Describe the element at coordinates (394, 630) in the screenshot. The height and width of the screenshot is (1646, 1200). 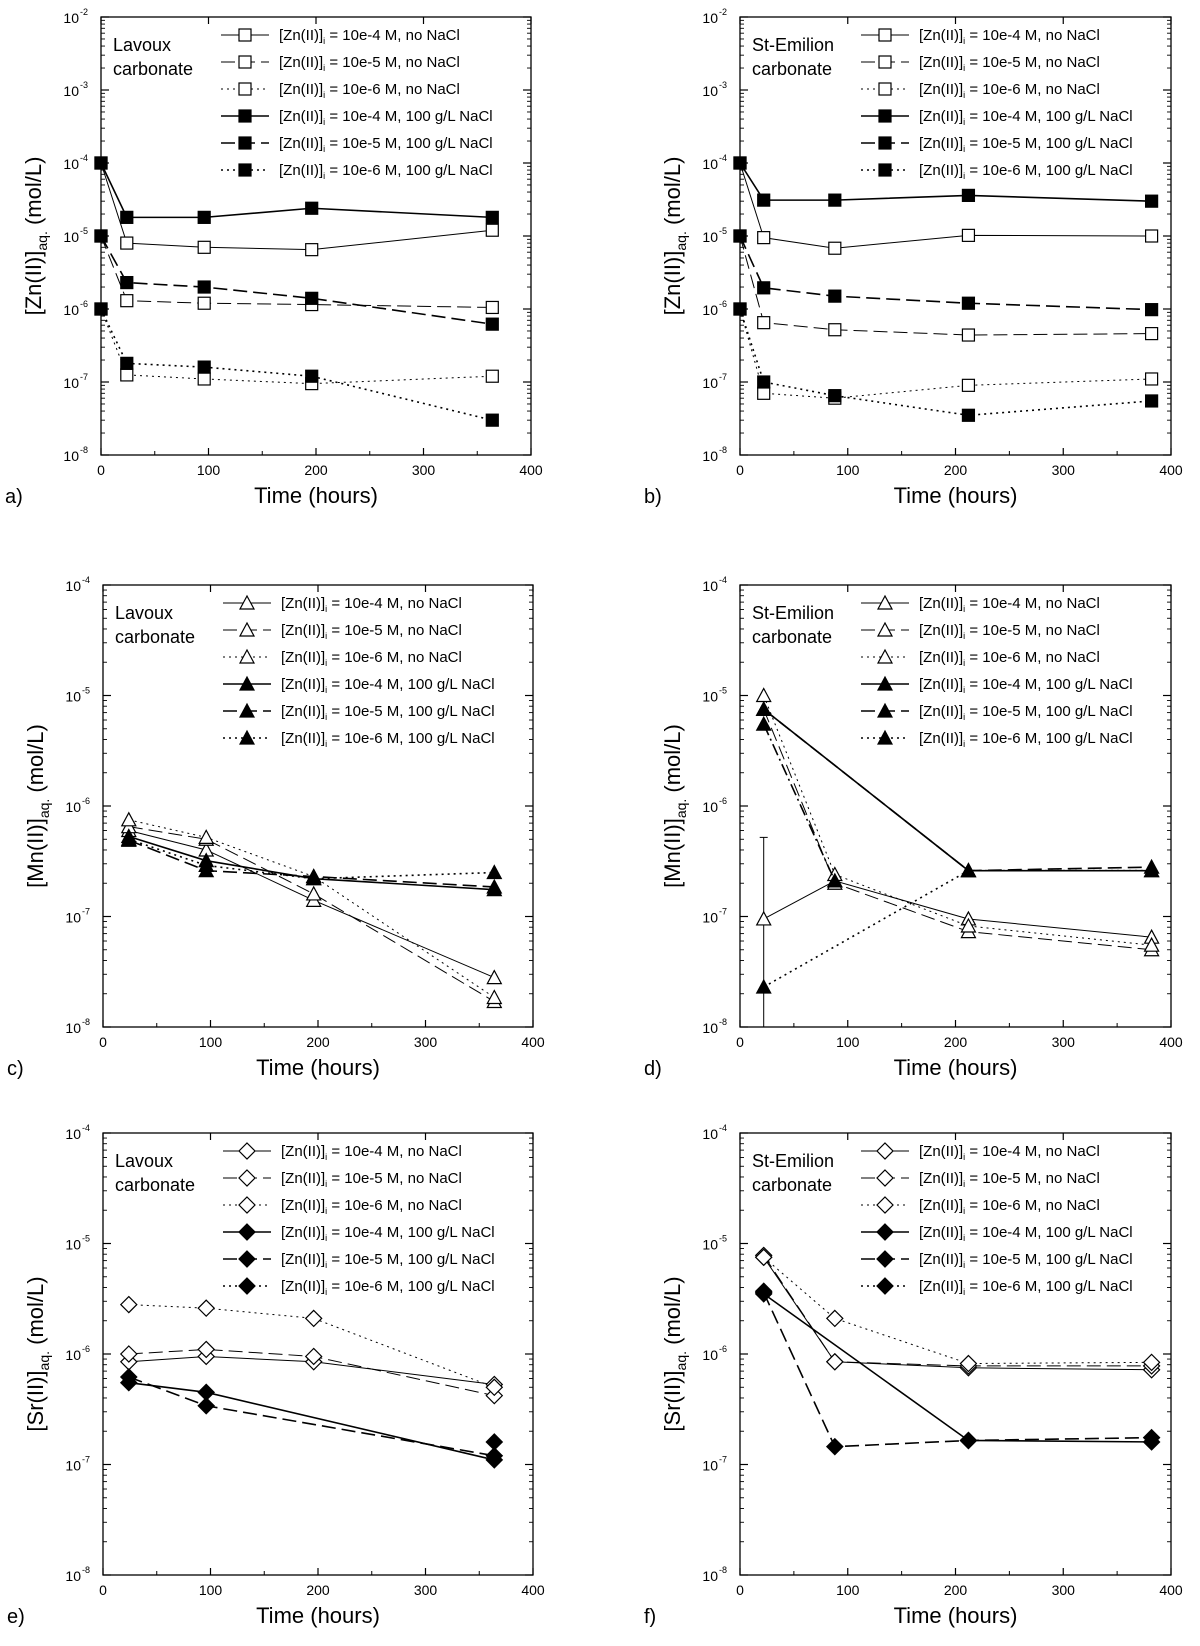
I see `legend-label-rest: = 10e-5 M, no NaCl` at that location.